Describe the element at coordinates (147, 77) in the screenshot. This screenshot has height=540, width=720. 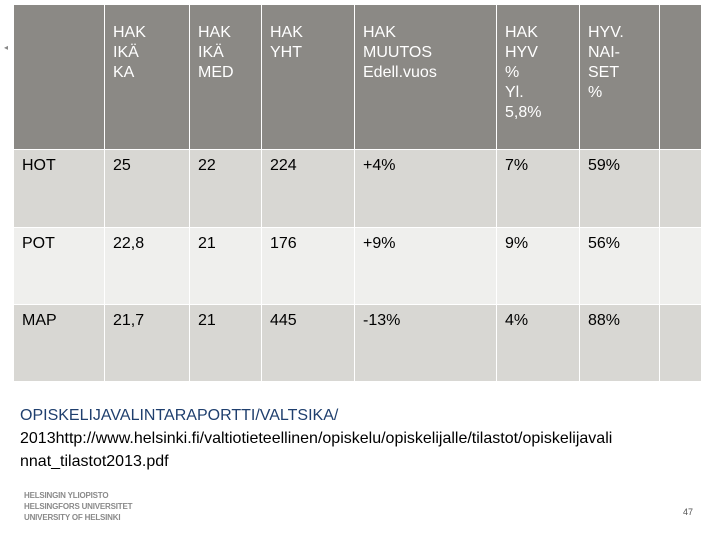
I see `header-cell: HAK IKÄ KA` at that location.